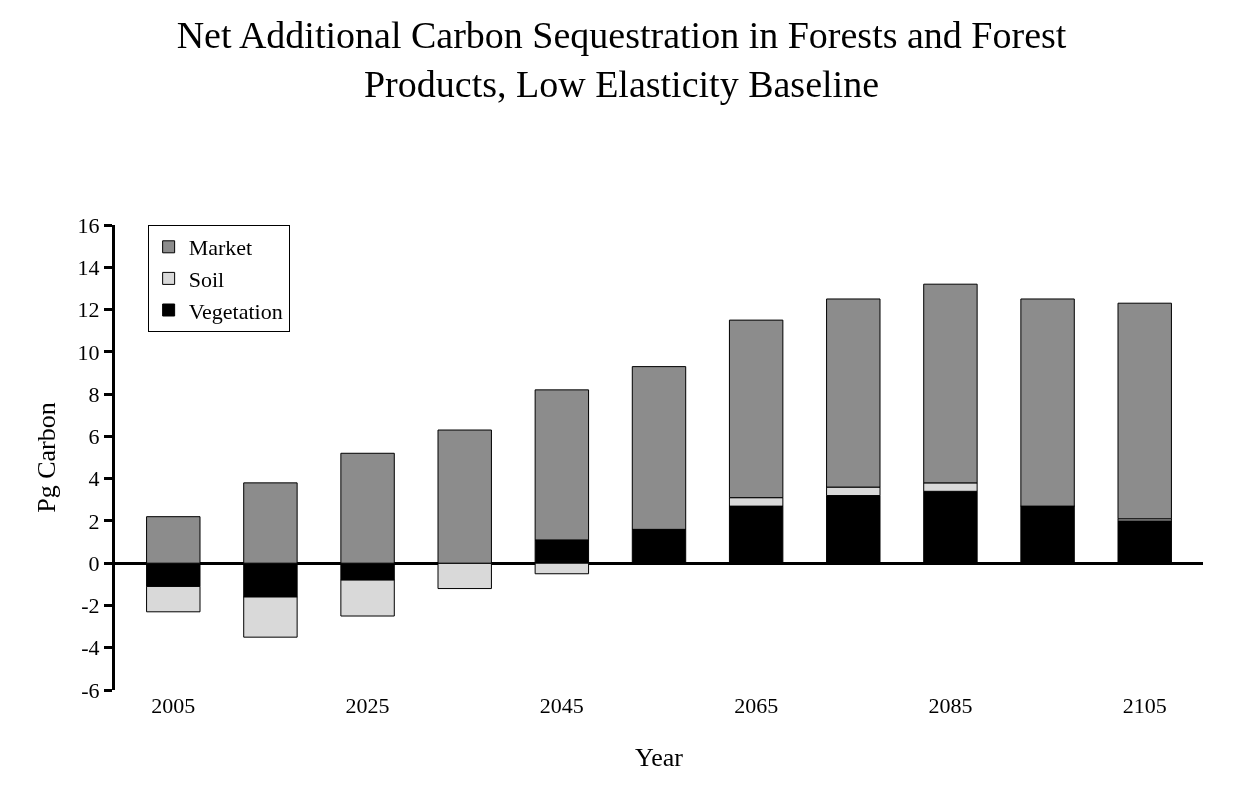 The width and height of the screenshot is (1243, 800). Describe the element at coordinates (1144, 411) in the screenshot. I see `bar` at that location.